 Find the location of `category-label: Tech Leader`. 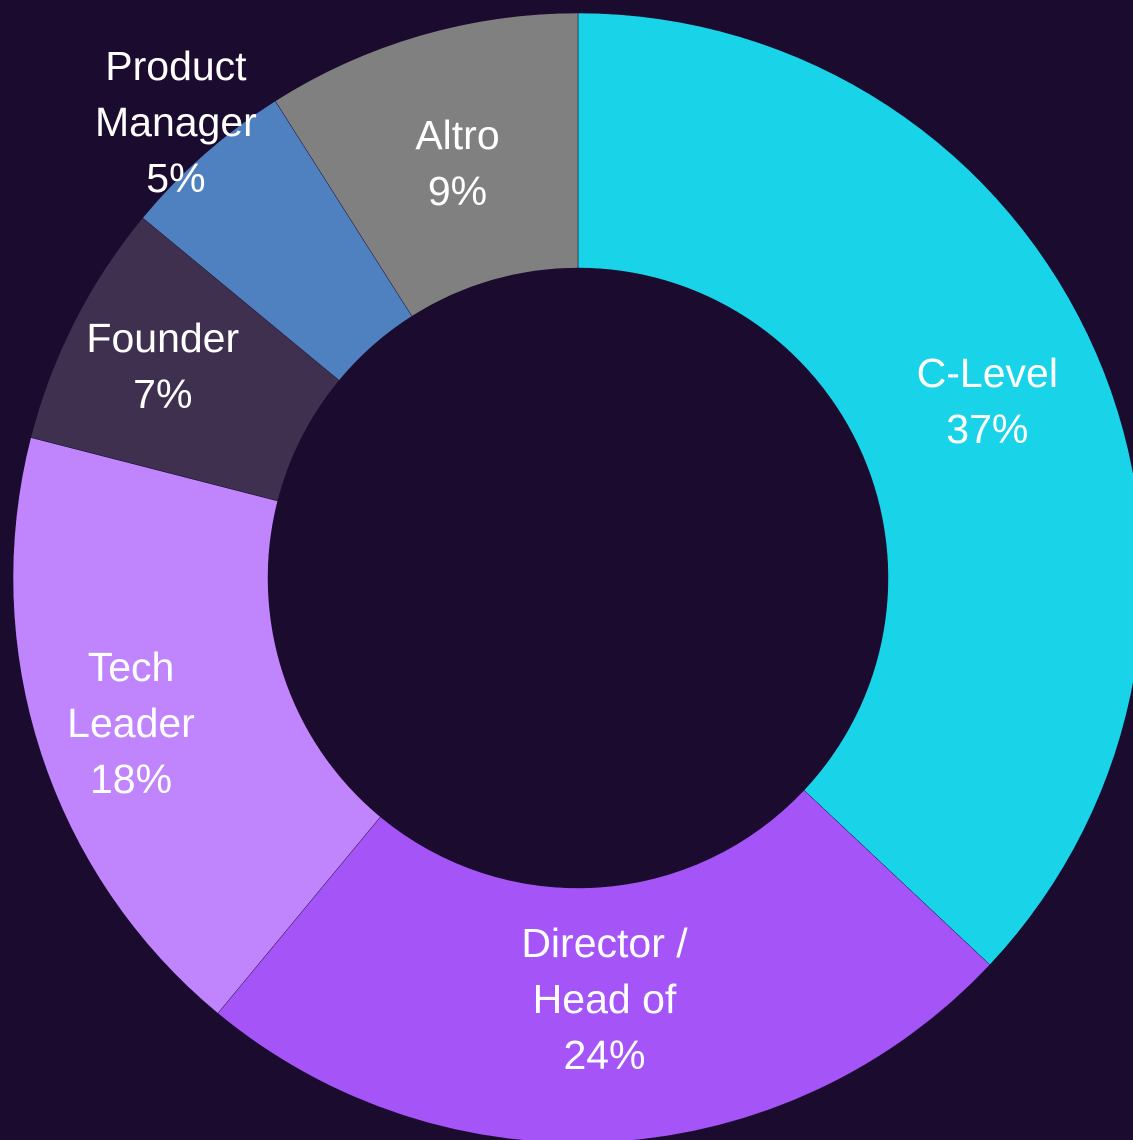

category-label: Tech Leader is located at coordinates (131, 695).